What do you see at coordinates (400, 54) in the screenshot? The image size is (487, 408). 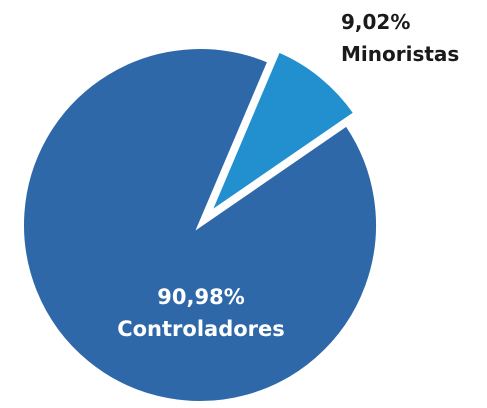 I see `slice-name-label-minoristas: Minoristas` at bounding box center [400, 54].